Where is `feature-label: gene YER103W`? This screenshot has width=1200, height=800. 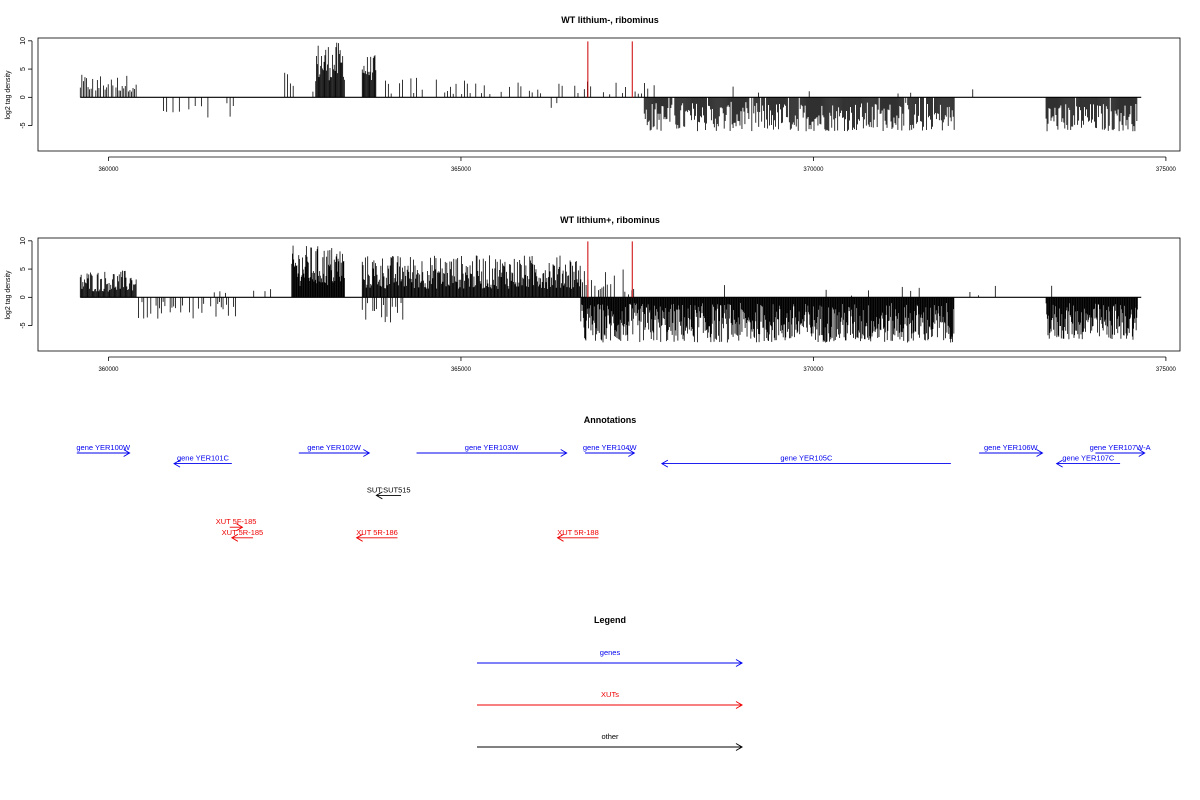
feature-label: gene YER103W is located at coordinates (492, 447).